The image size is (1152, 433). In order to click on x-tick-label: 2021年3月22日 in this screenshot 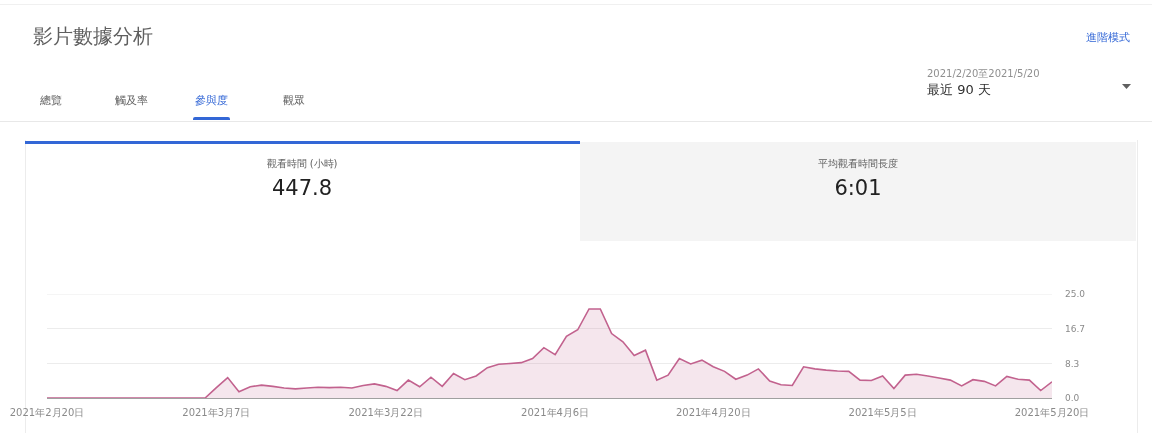, I will do `click(386, 412)`.